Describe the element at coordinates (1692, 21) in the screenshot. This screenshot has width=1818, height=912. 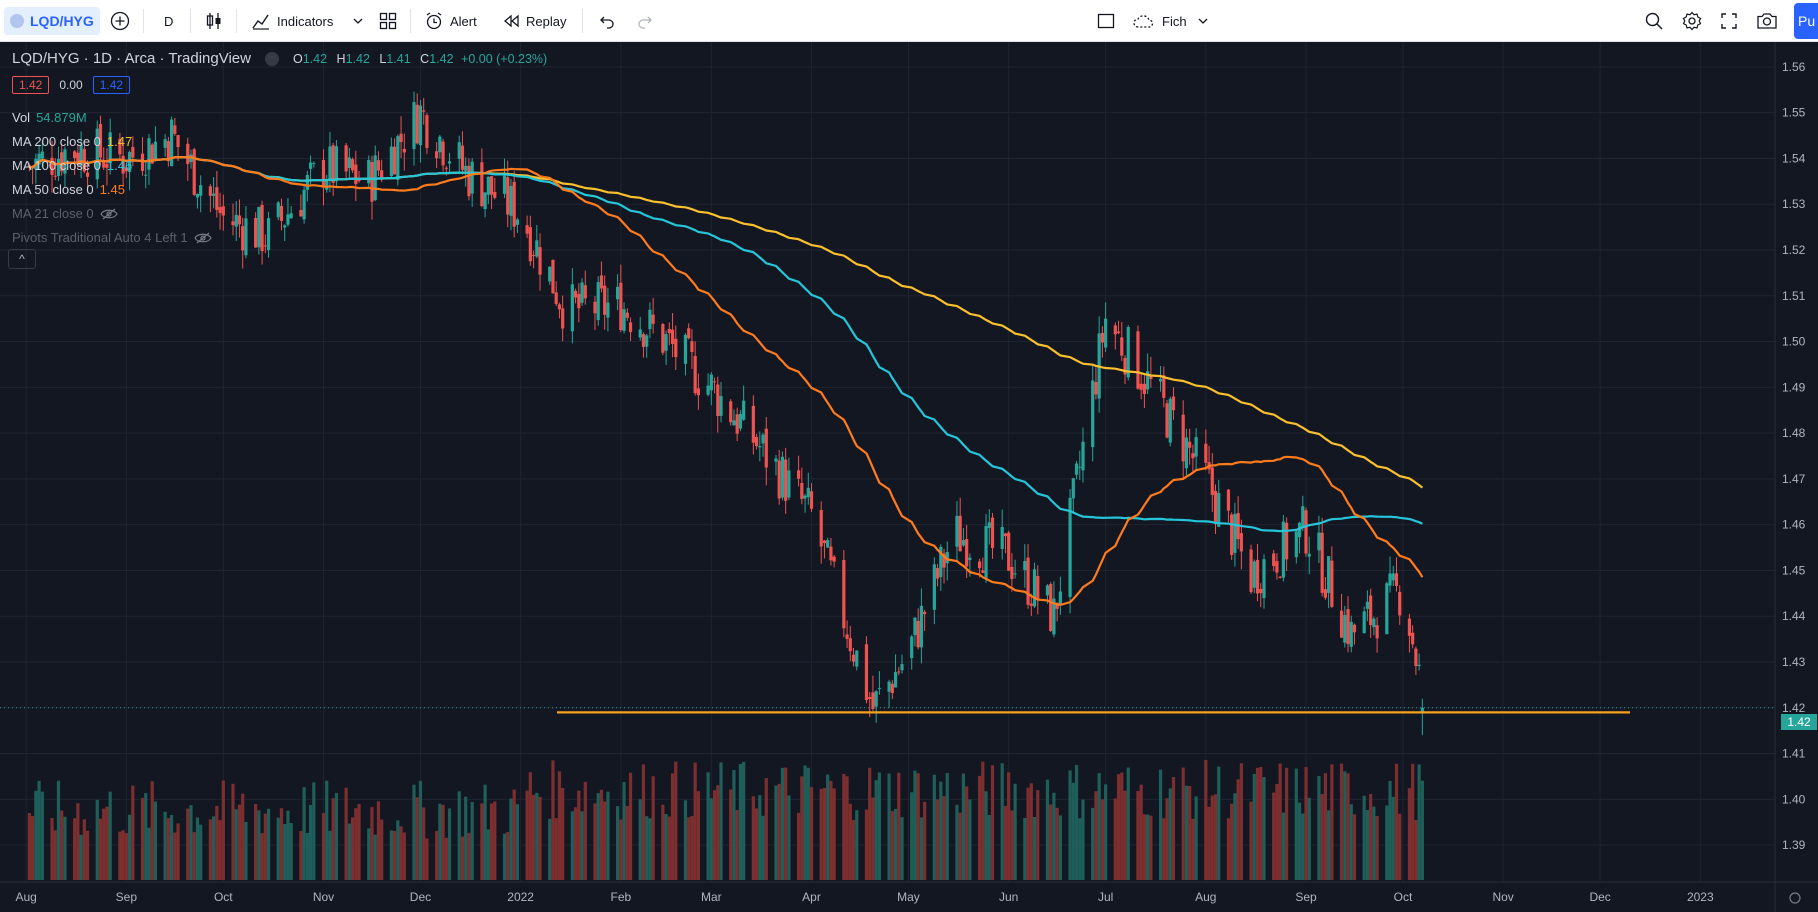
I see `settings-button` at that location.